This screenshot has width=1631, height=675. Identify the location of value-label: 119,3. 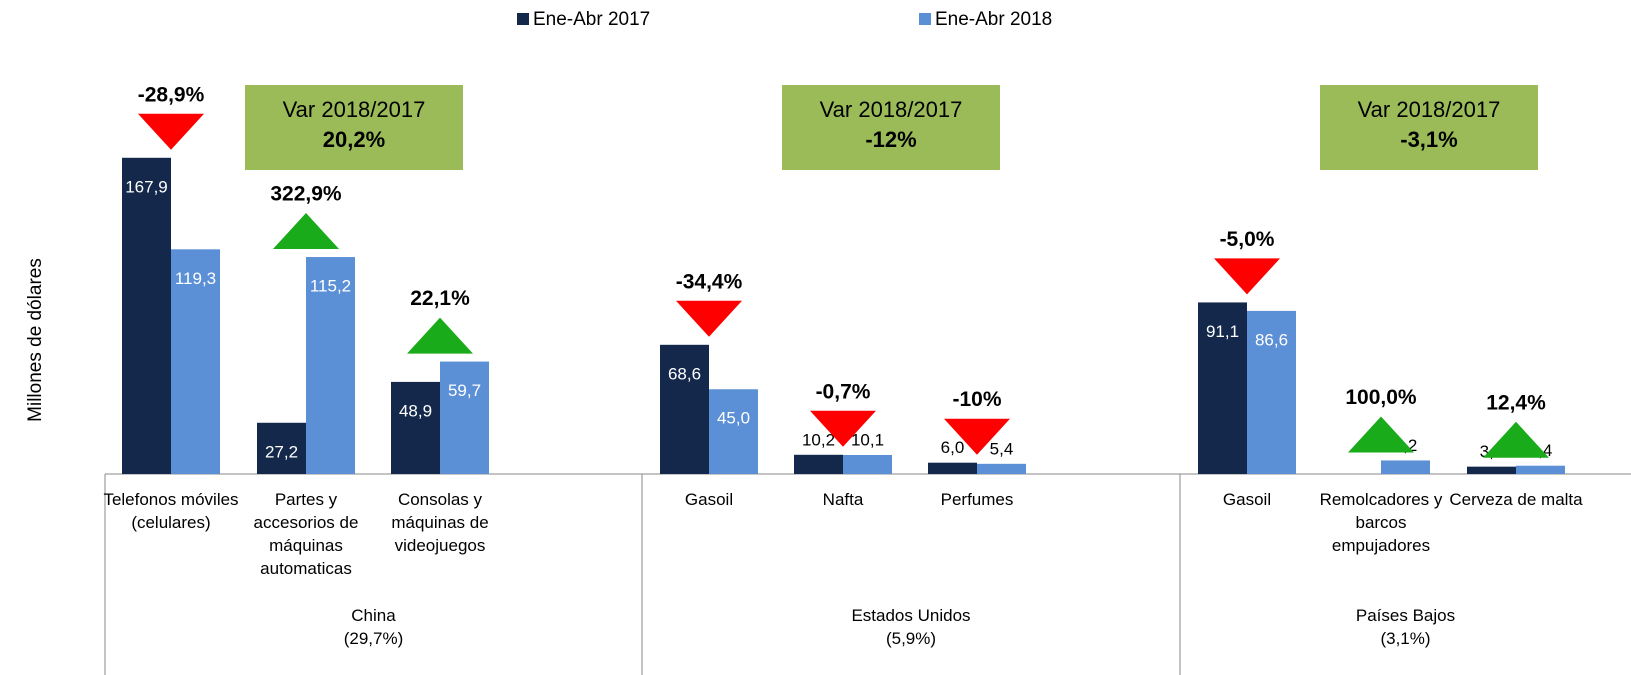
(195, 278).